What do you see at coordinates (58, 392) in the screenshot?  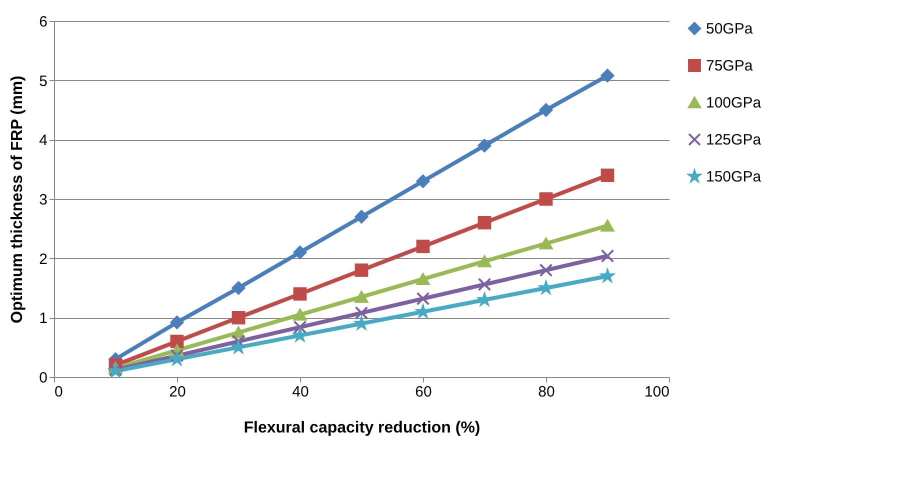 I see `x-tick-label: 0` at bounding box center [58, 392].